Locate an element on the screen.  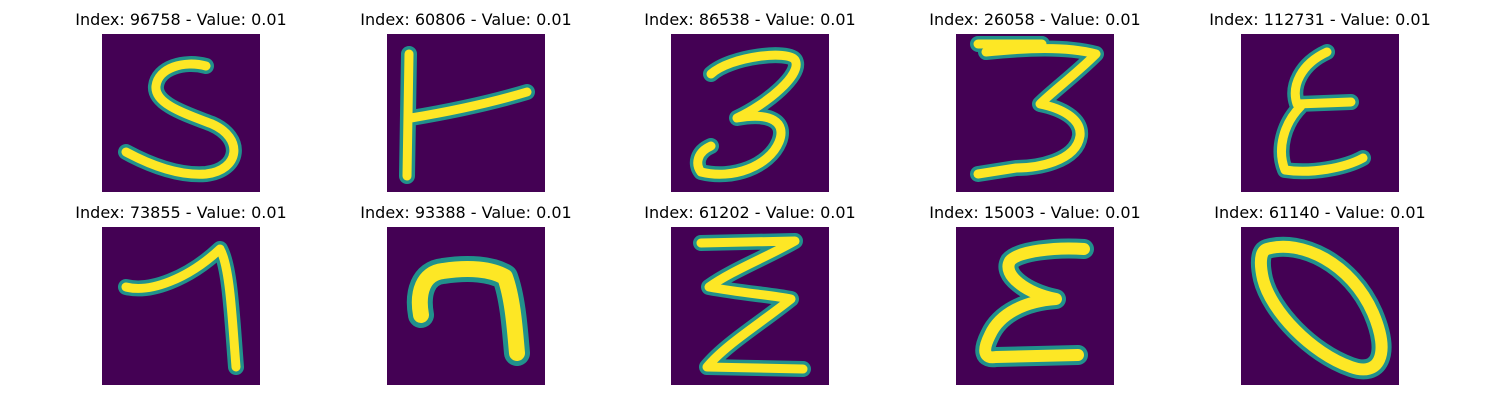
digit-z-icon is located at coordinates (750, 306).